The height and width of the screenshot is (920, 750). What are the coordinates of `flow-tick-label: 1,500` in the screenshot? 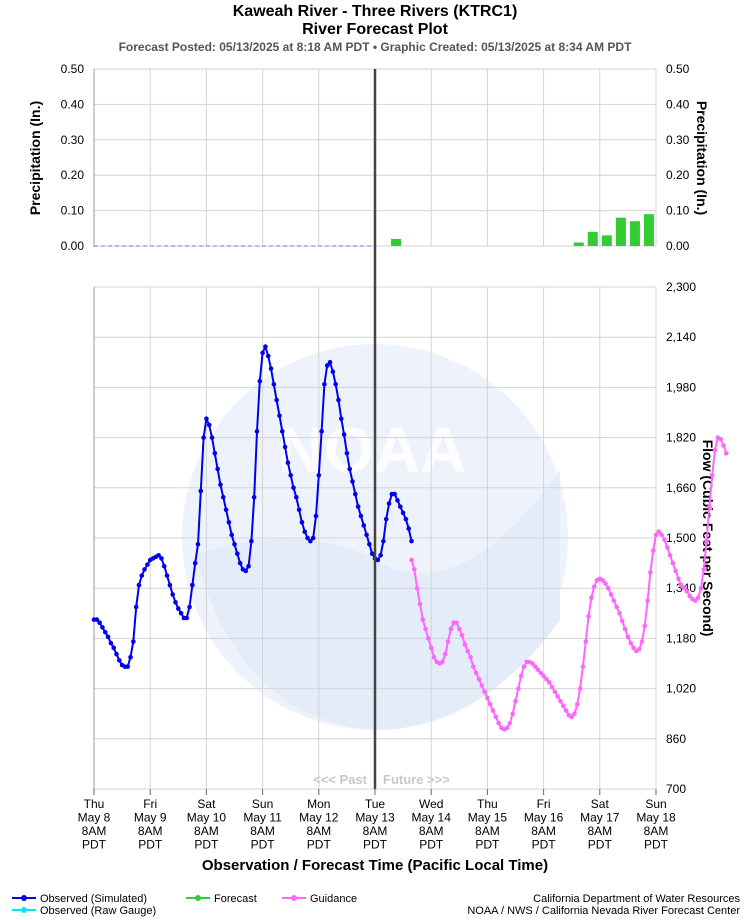 It's located at (681, 538).